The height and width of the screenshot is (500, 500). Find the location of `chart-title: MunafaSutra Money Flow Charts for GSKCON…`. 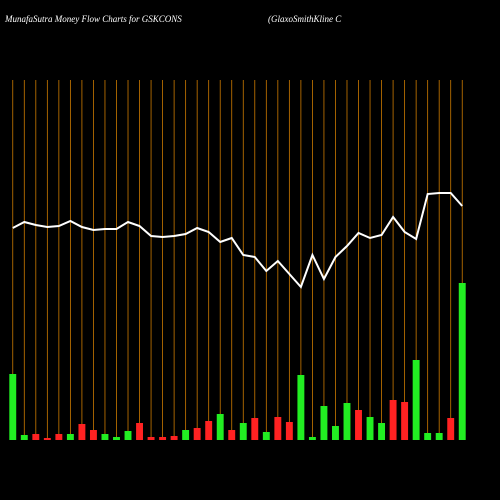

chart-title: MunafaSutra Money Flow Charts for GSKCON… is located at coordinates (93, 19).